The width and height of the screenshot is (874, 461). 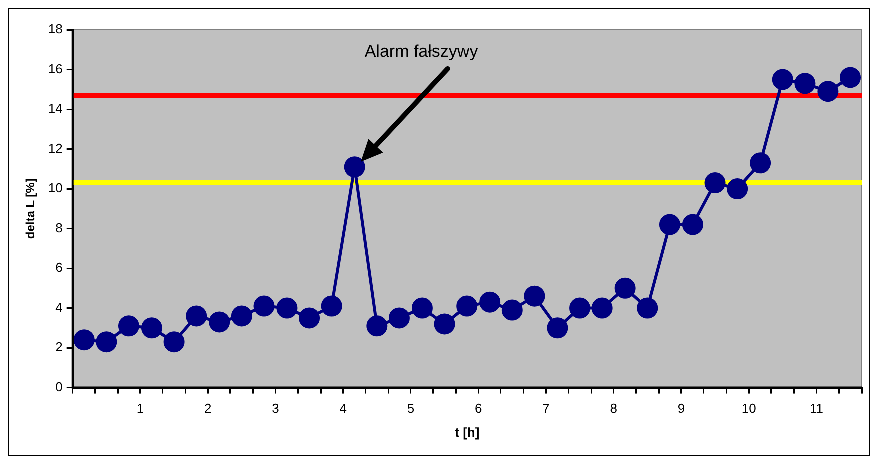 What do you see at coordinates (55, 29) in the screenshot?
I see `y-tick-label: 18` at bounding box center [55, 29].